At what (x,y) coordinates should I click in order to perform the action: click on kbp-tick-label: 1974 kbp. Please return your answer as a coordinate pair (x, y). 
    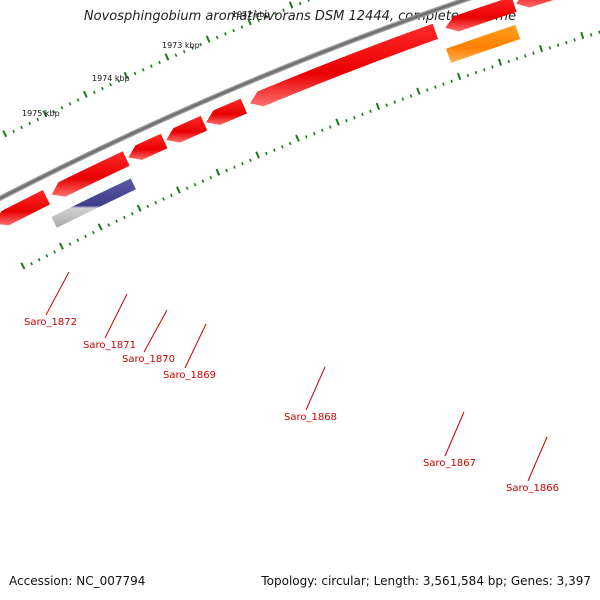
    Looking at the image, I should click on (111, 78).